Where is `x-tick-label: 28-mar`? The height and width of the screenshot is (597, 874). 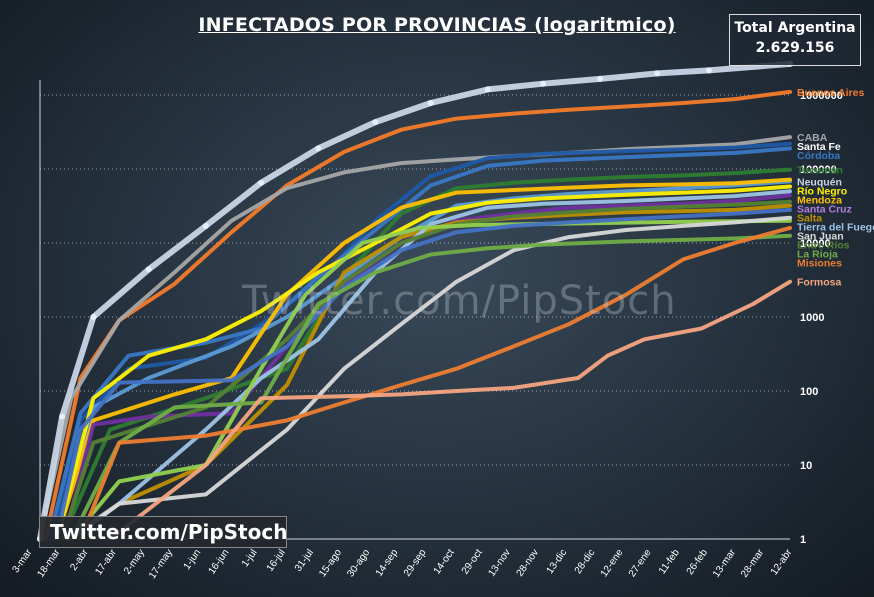 x-tick-label: 28-mar is located at coordinates (753, 563).